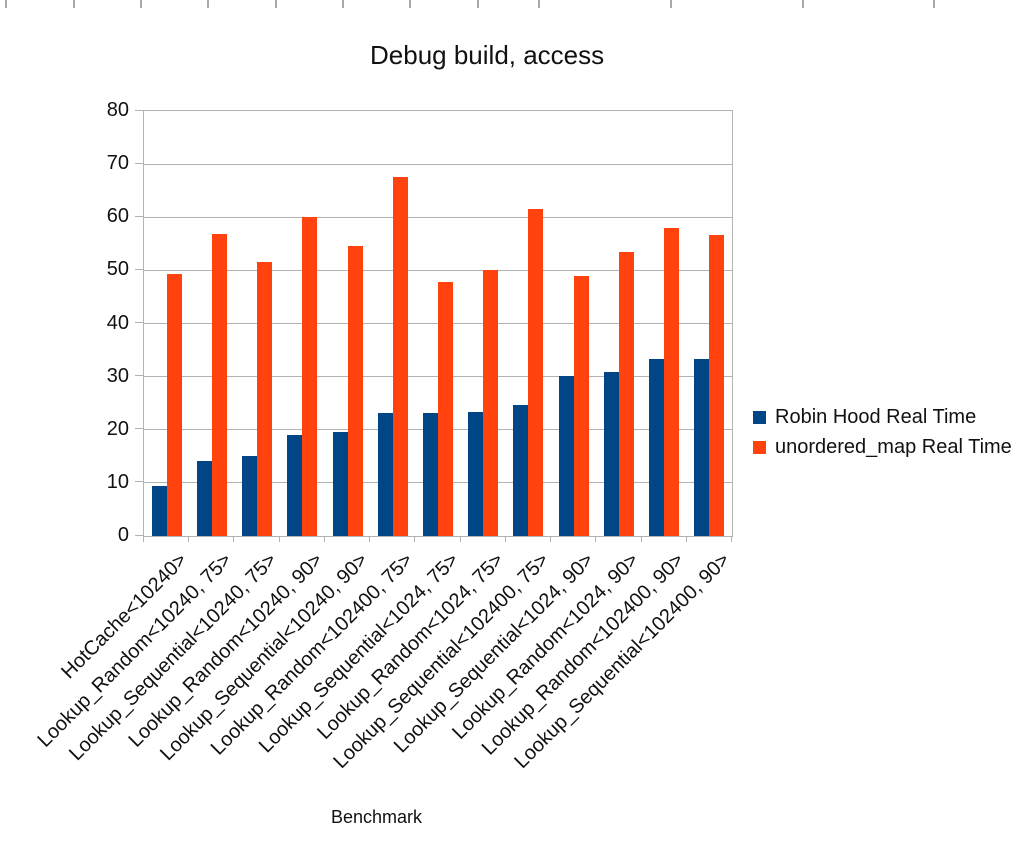 Image resolution: width=1026 pixels, height=845 pixels. Describe the element at coordinates (117, 163) in the screenshot. I see `y-axis-tick-label: 70` at that location.